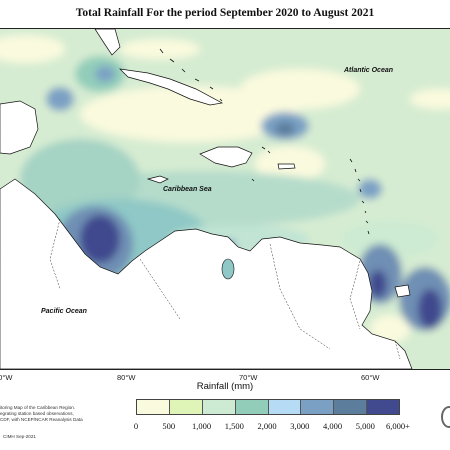 Image resolution: width=450 pixels, height=450 pixels. I want to click on footnote-line: CDF, with NCEP/NCAR Reanalysis Data, so click(41, 419).